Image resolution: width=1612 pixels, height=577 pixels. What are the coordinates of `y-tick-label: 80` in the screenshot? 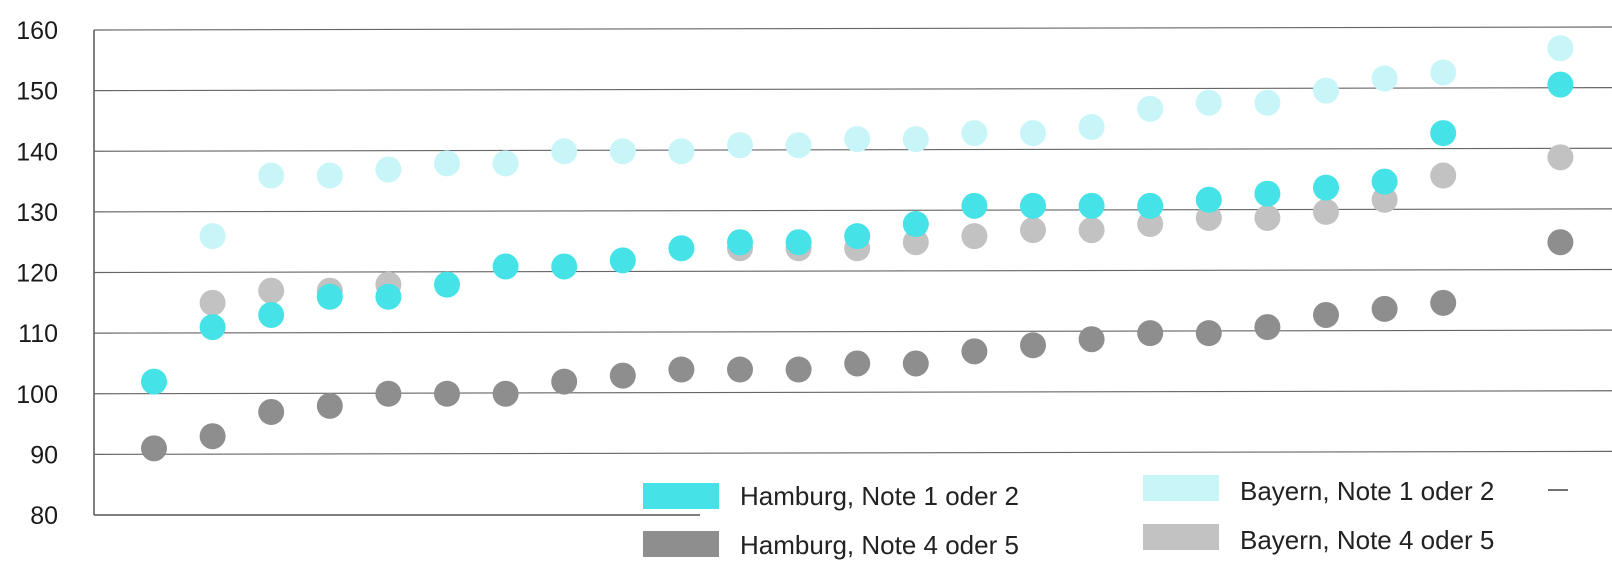 It's located at (44, 516).